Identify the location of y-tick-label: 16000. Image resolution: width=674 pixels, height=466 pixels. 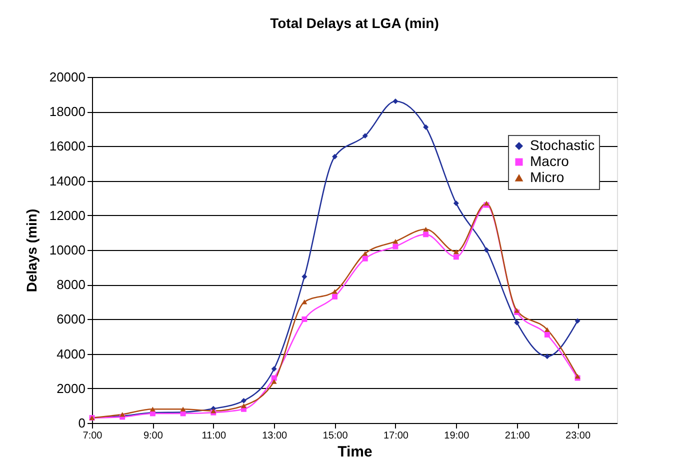
(67, 146).